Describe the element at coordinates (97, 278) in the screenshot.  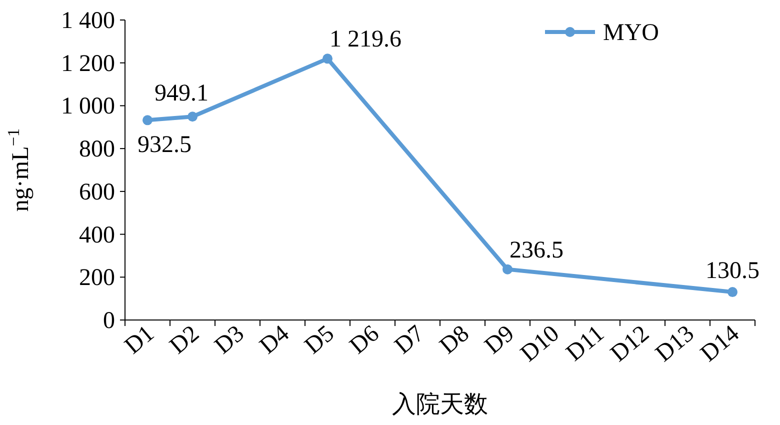
I see `y-tick-label: 200` at that location.